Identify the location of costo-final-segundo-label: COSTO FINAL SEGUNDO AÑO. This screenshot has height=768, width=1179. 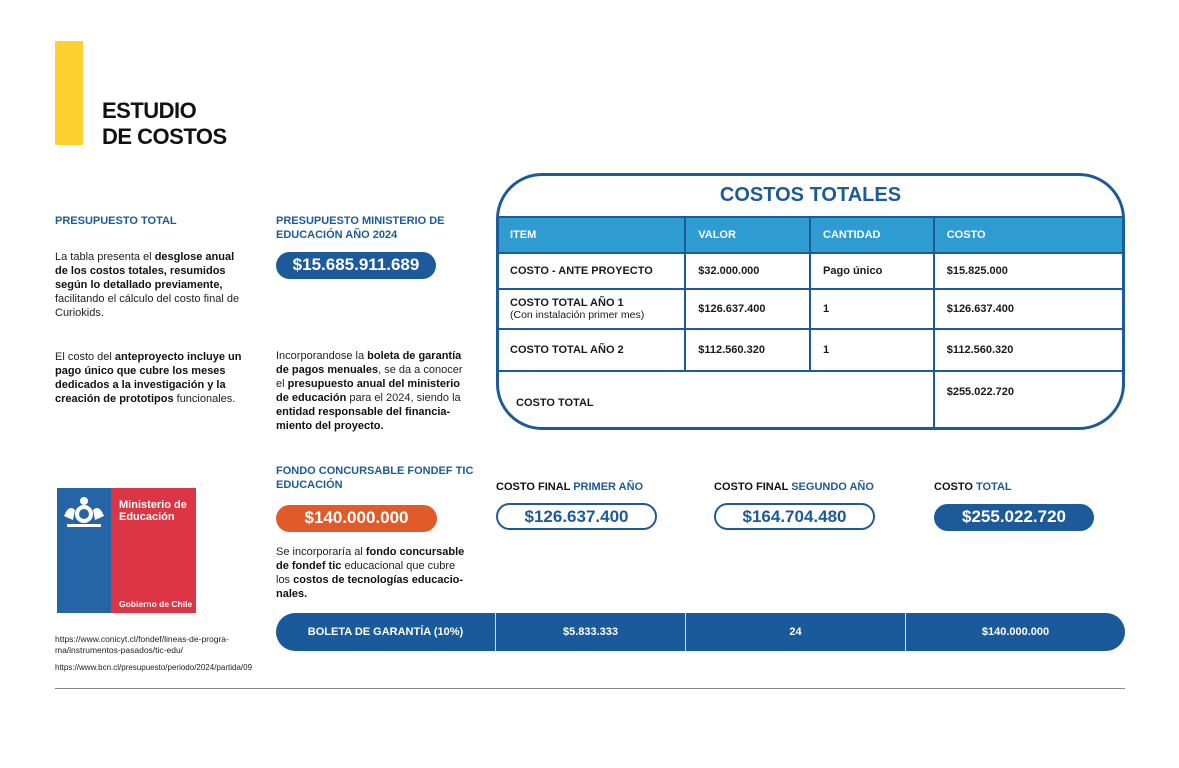
(794, 487).